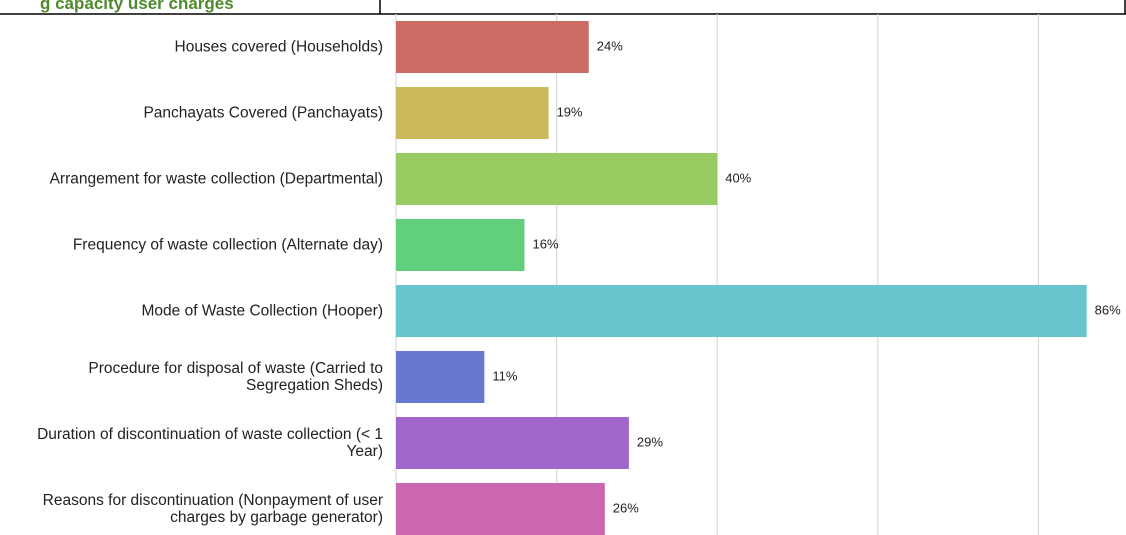 The height and width of the screenshot is (535, 1126). What do you see at coordinates (137, 6) in the screenshot?
I see `chart-title: g capacity user charges` at bounding box center [137, 6].